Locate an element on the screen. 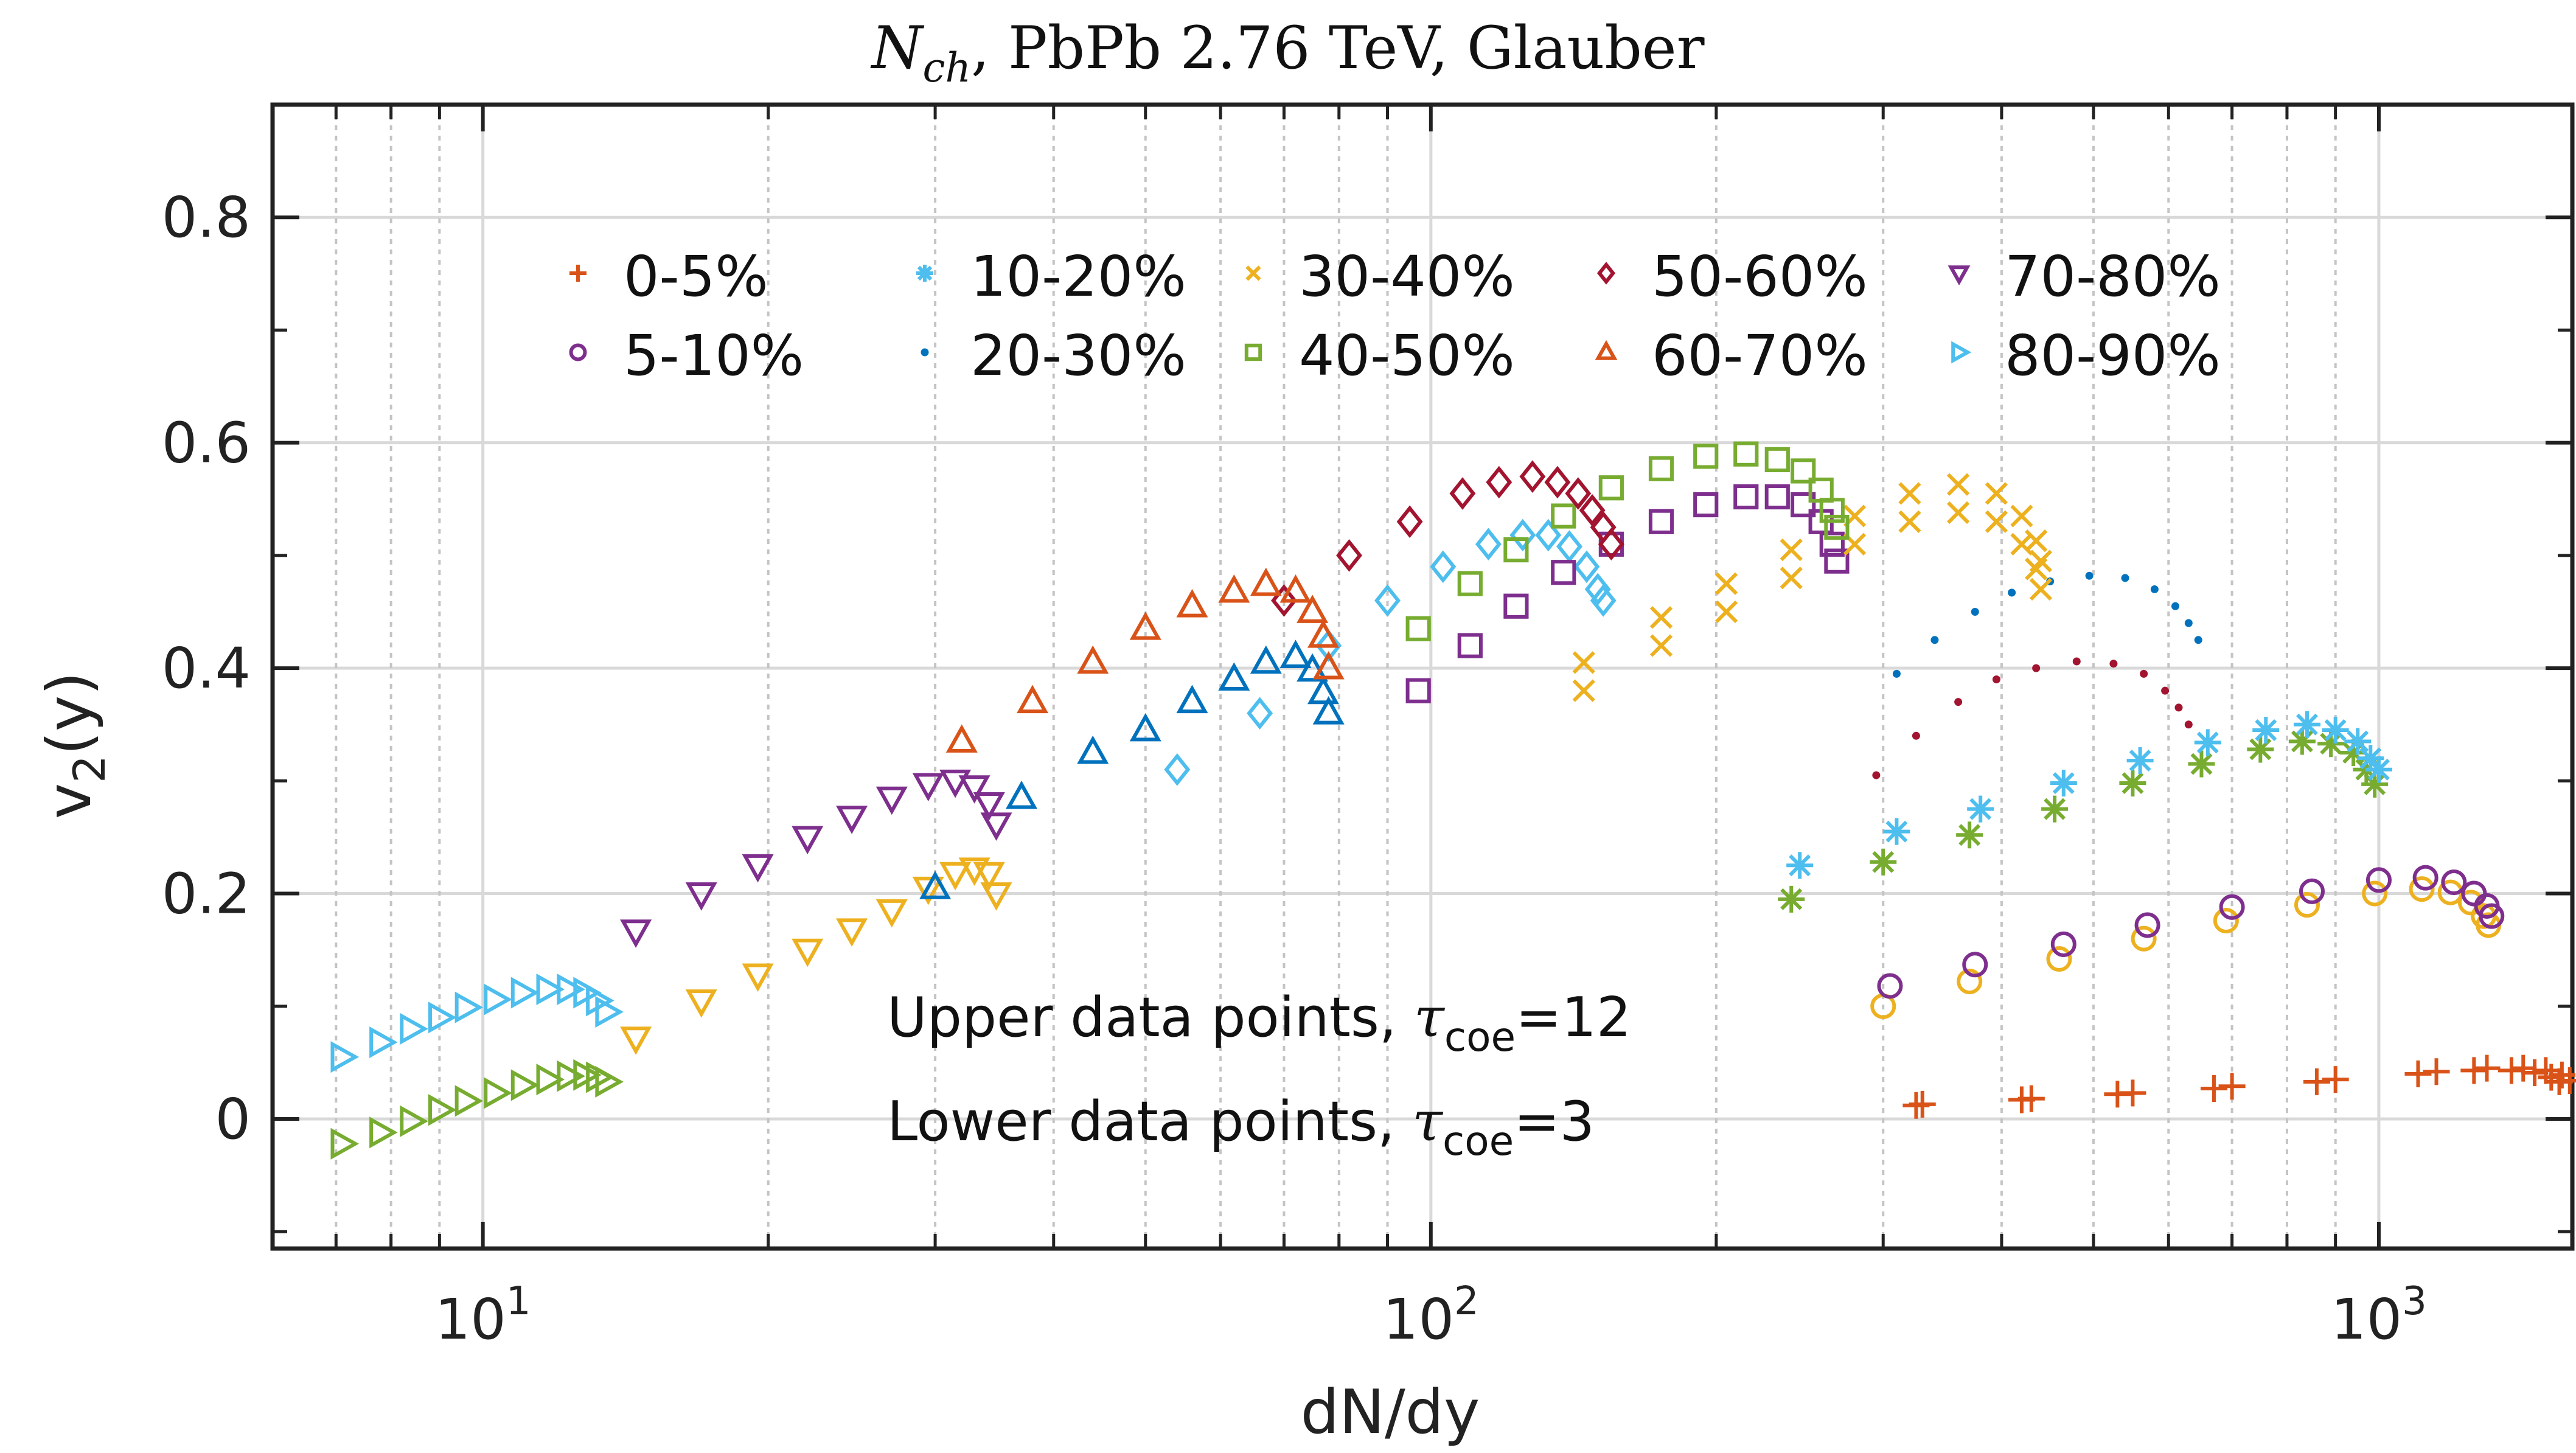 This screenshot has height=1453, width=2576. y-tick-label: 0 is located at coordinates (233, 1120).